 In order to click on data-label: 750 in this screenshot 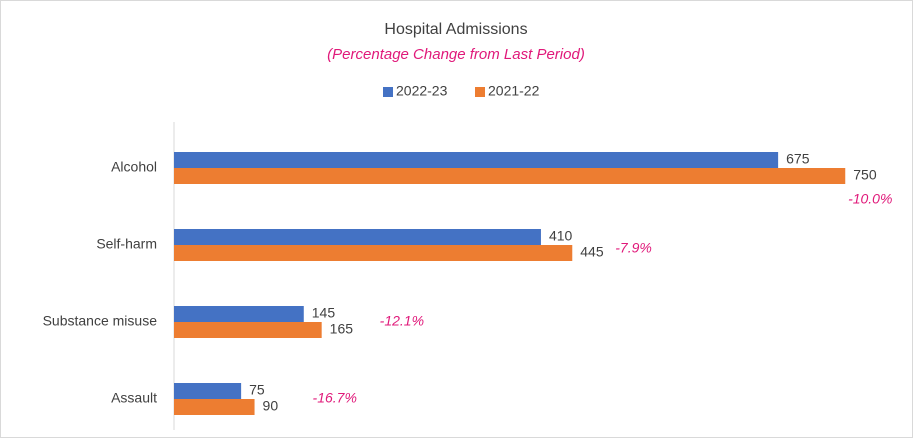, I will do `click(865, 175)`.